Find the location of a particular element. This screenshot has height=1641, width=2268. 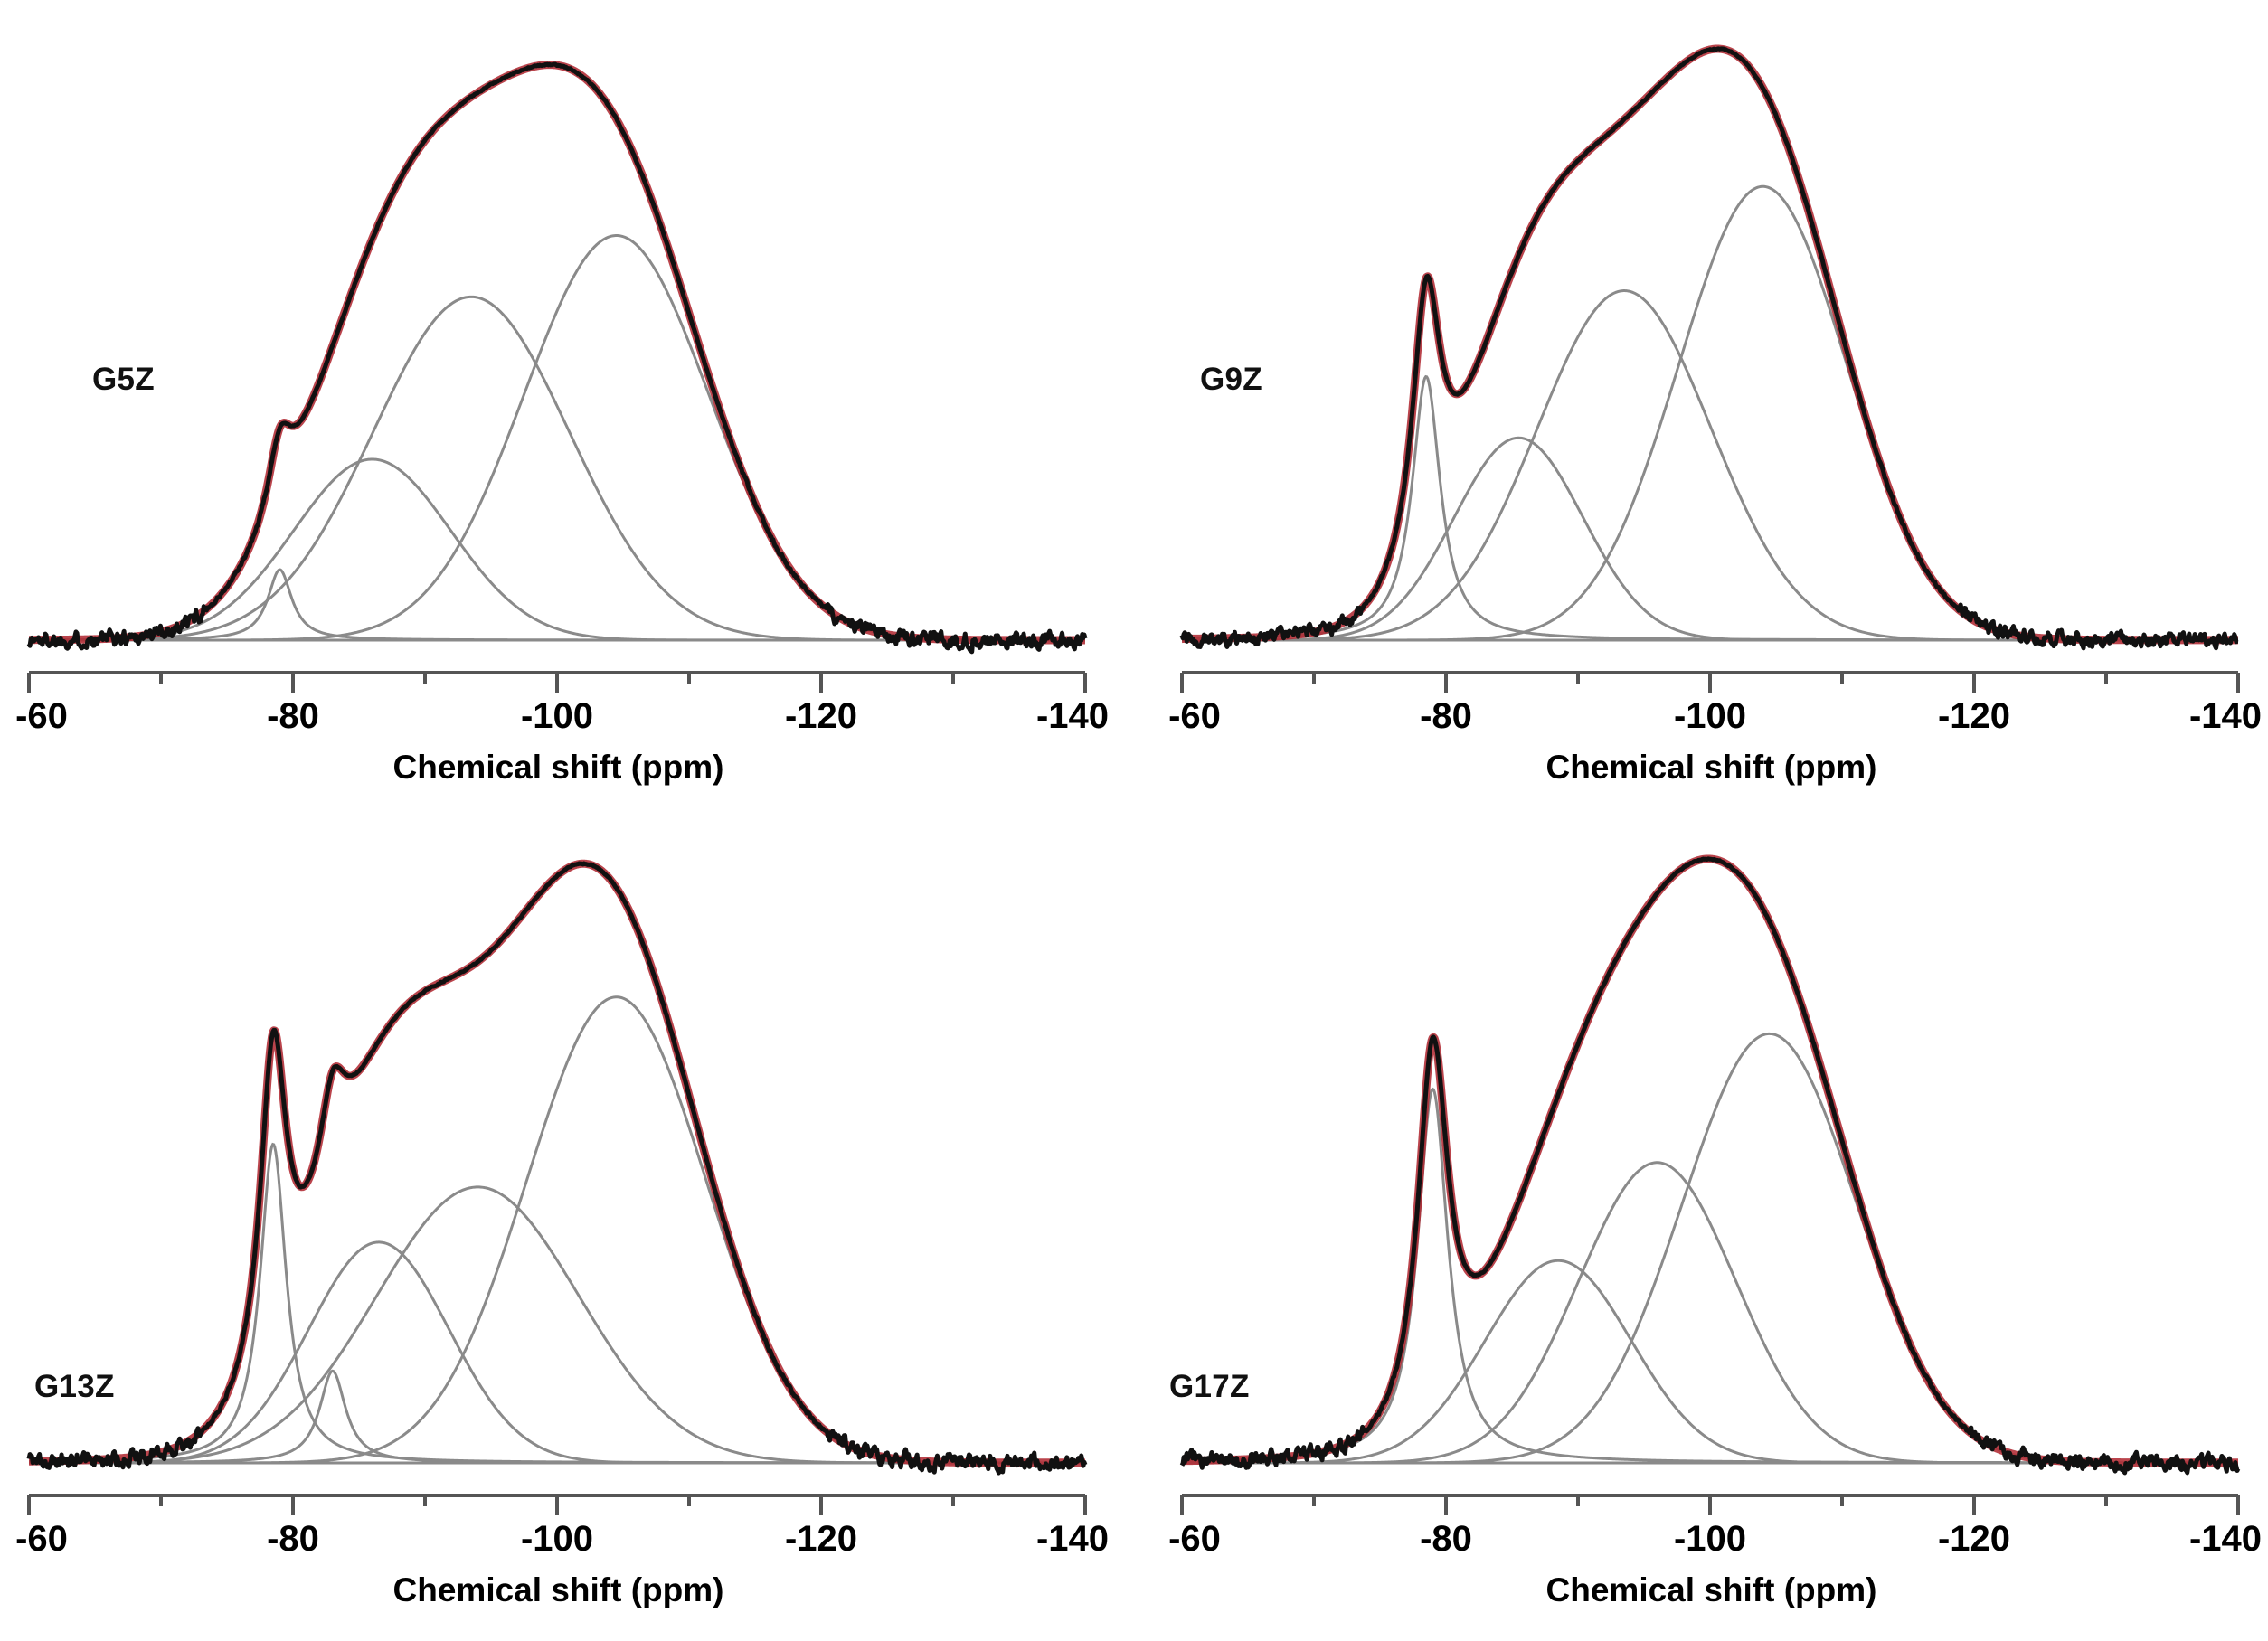

x-tick-labels-g5z: -60 -80 -100 -120 -140 is located at coordinates (559, 719).